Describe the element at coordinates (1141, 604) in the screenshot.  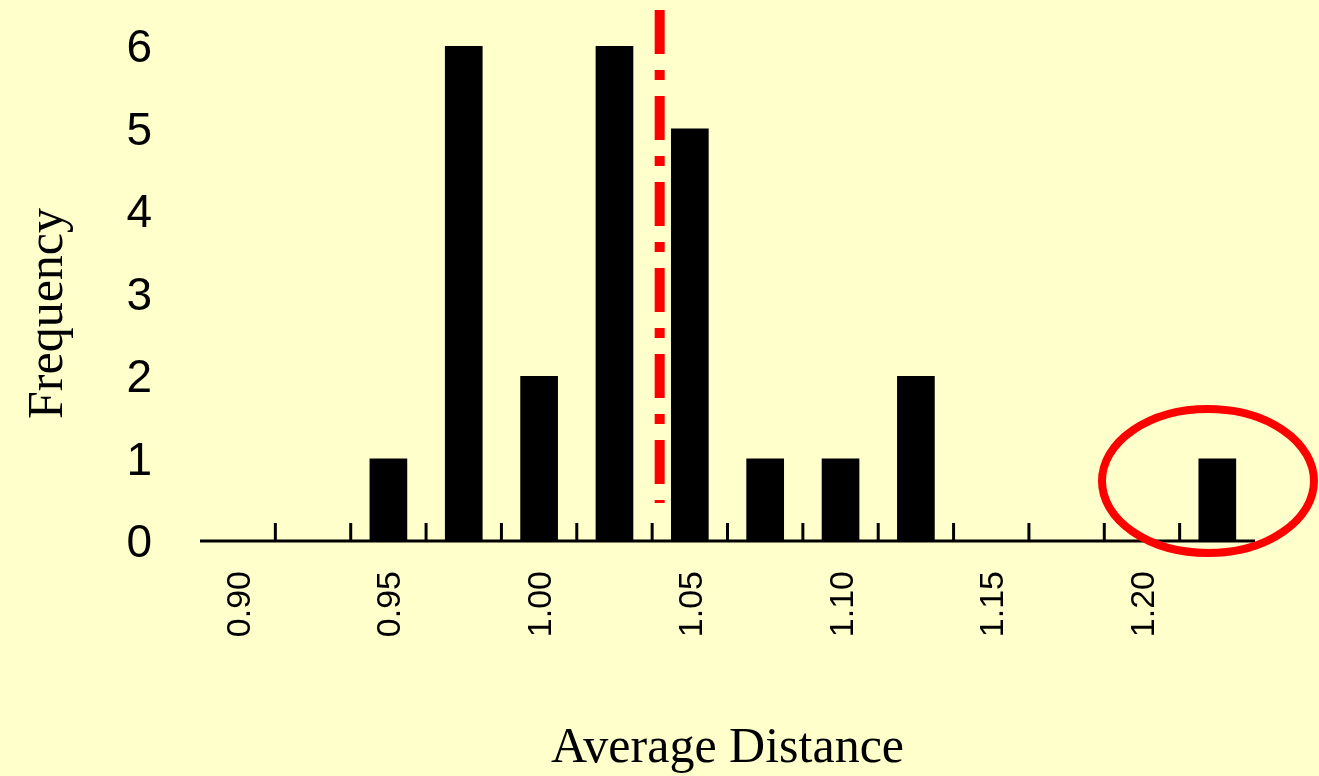
I see `x-tick-label: 1.20` at that location.